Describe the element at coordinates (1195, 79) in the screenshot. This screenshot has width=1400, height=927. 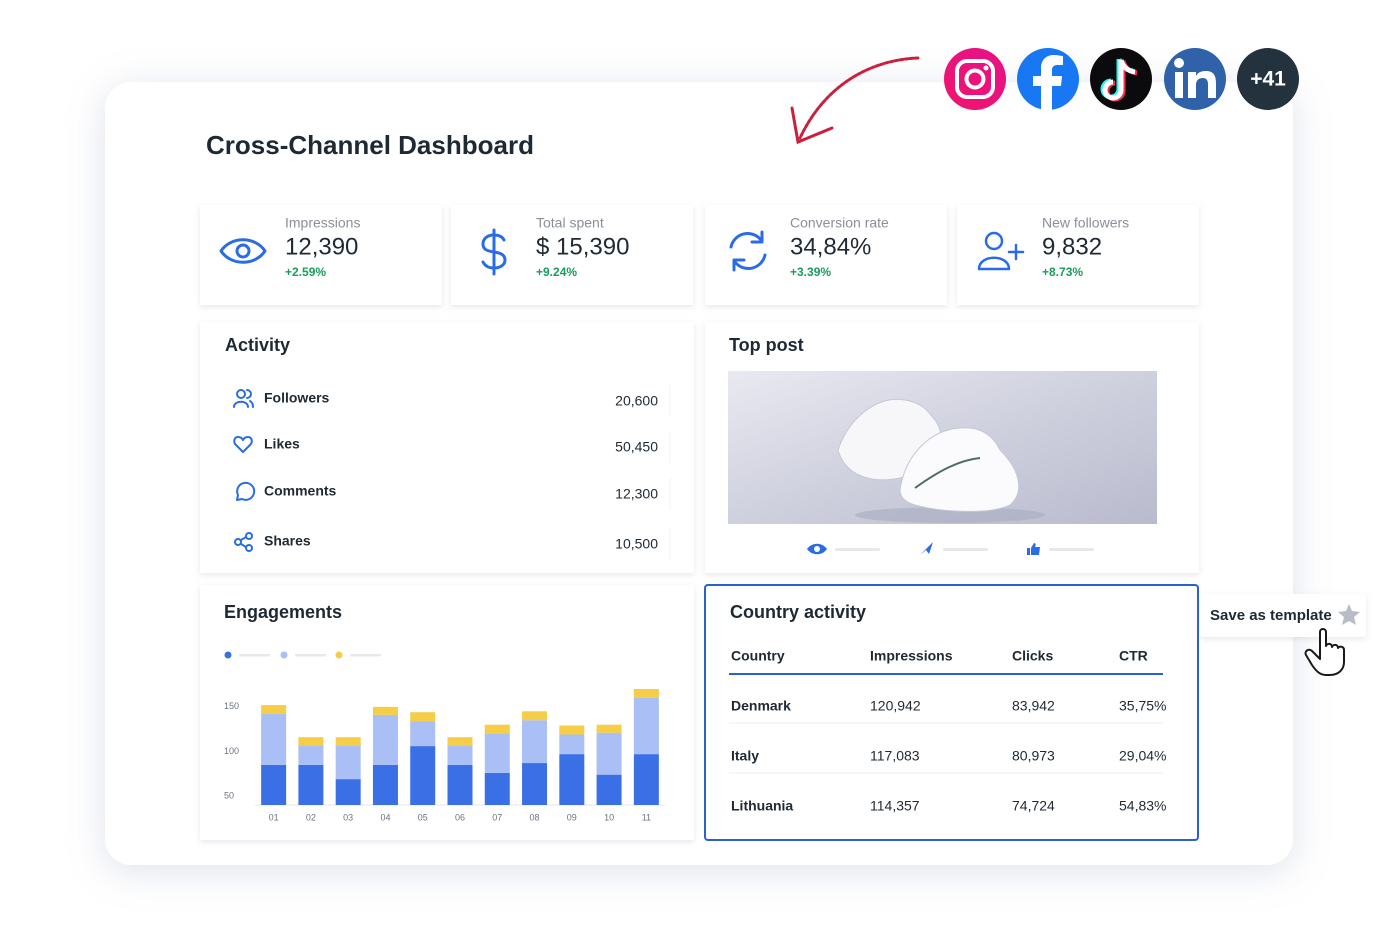
I see `linkedin-icon` at that location.